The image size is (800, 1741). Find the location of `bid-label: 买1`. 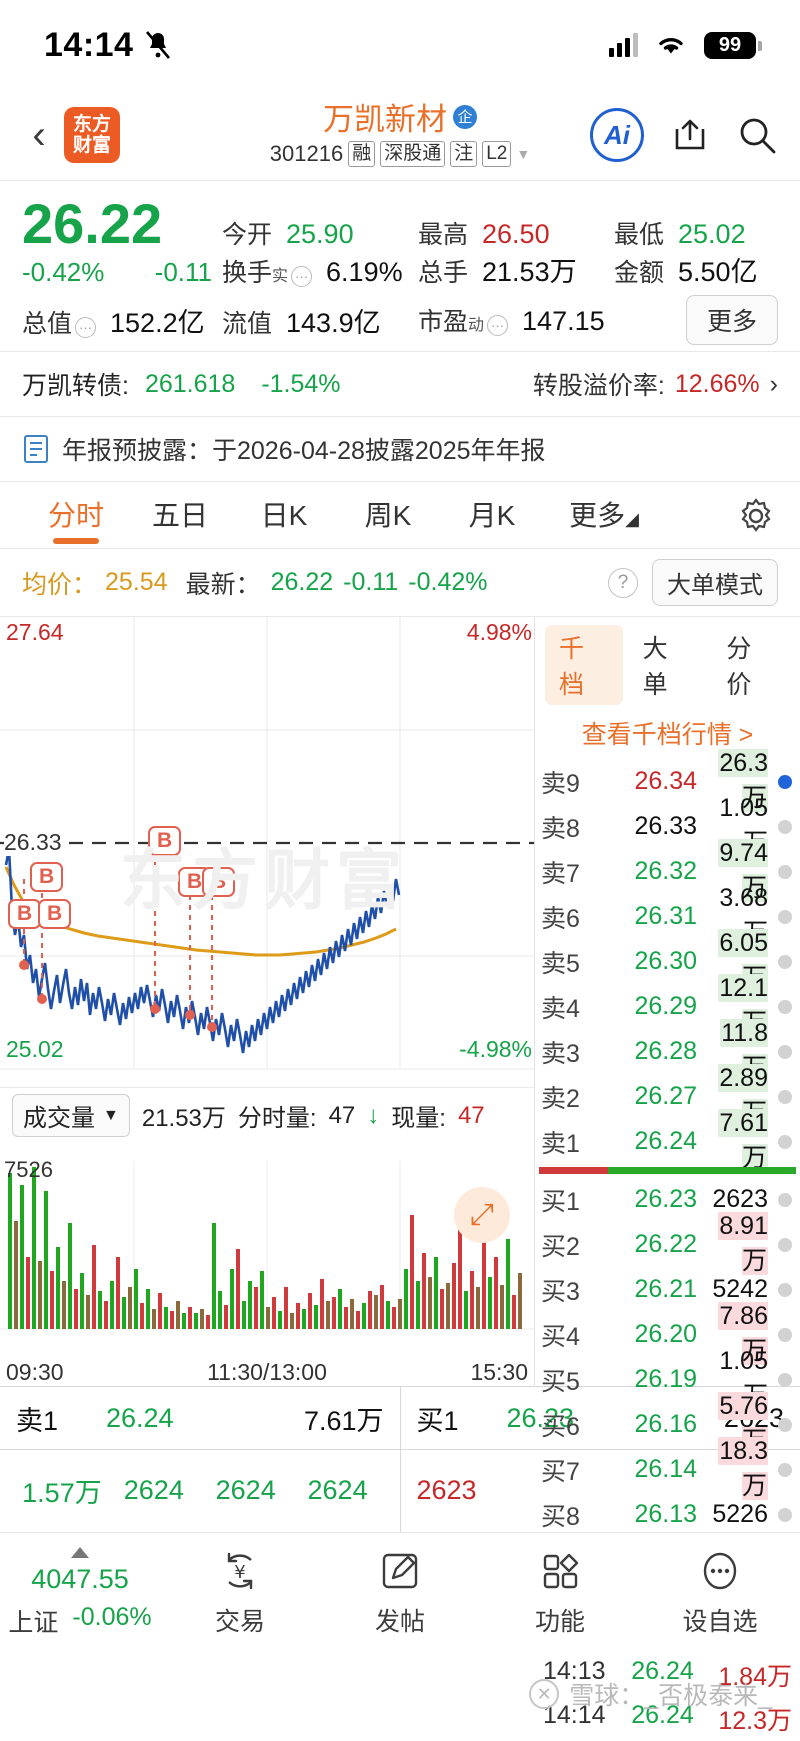

bid-label: 买1 is located at coordinates (571, 1200).